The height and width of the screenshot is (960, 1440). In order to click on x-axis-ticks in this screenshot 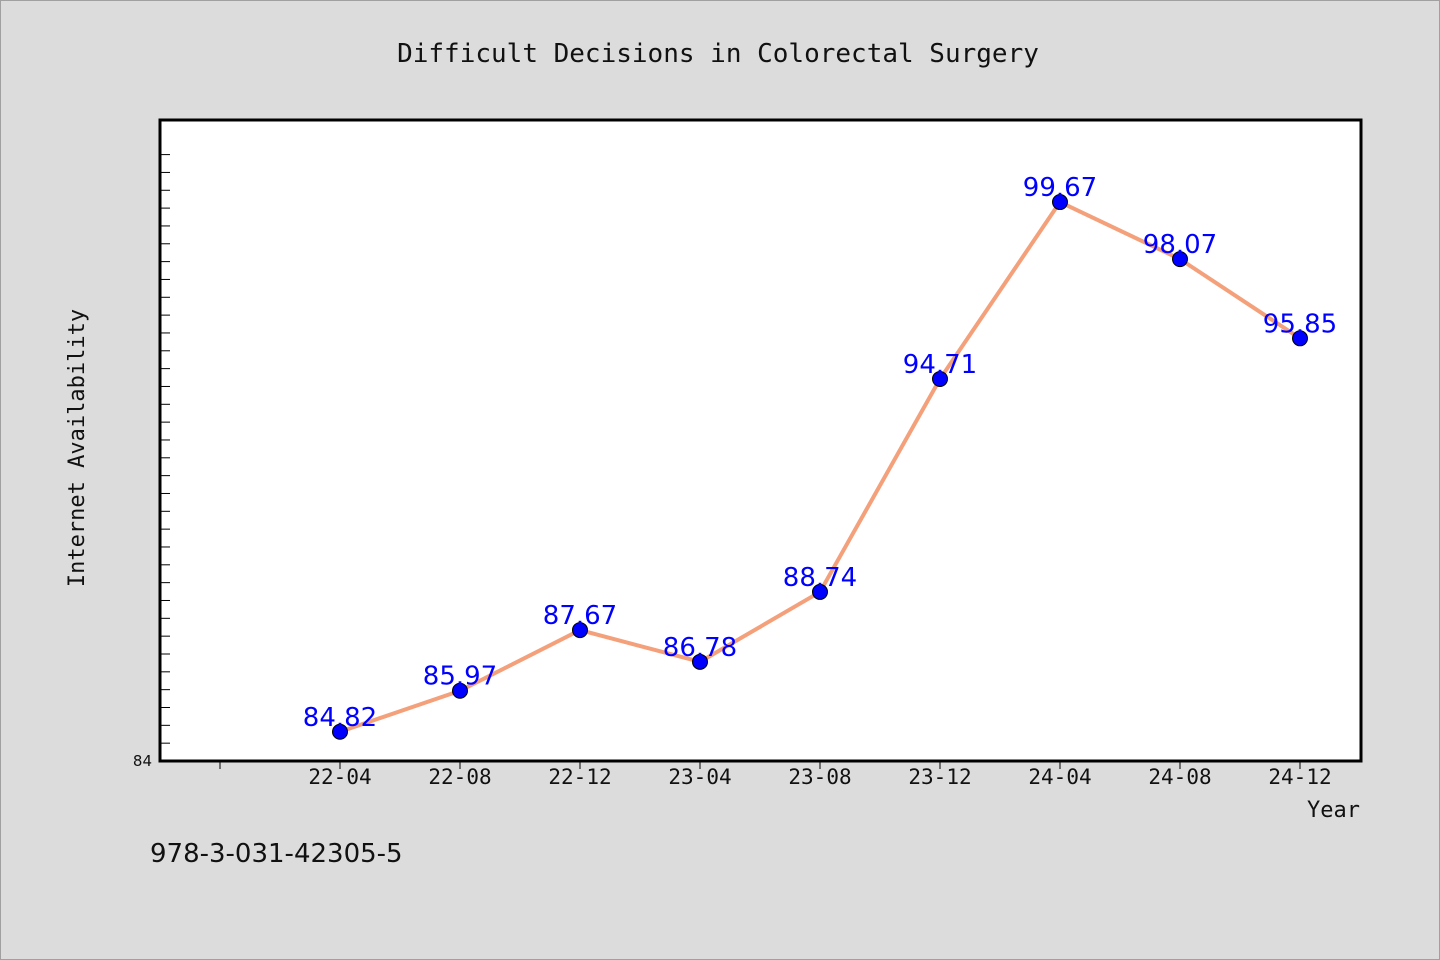, I will do `click(760, 765)`.